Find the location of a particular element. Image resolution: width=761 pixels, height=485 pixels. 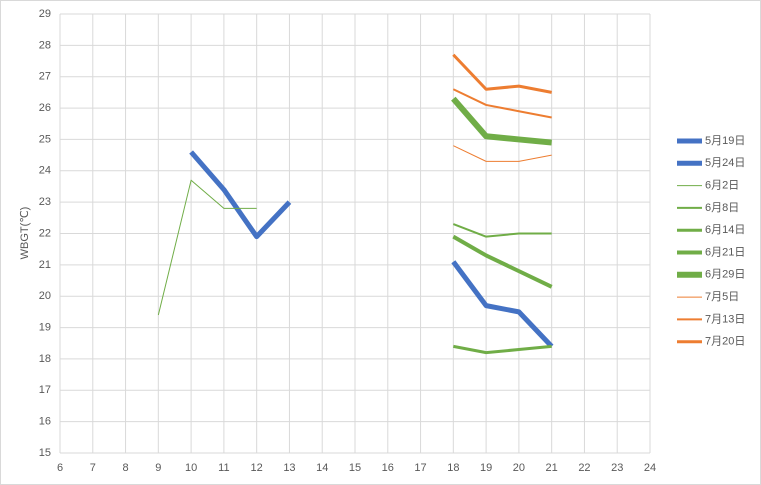

x-tick-label: 16 is located at coordinates (388, 468).